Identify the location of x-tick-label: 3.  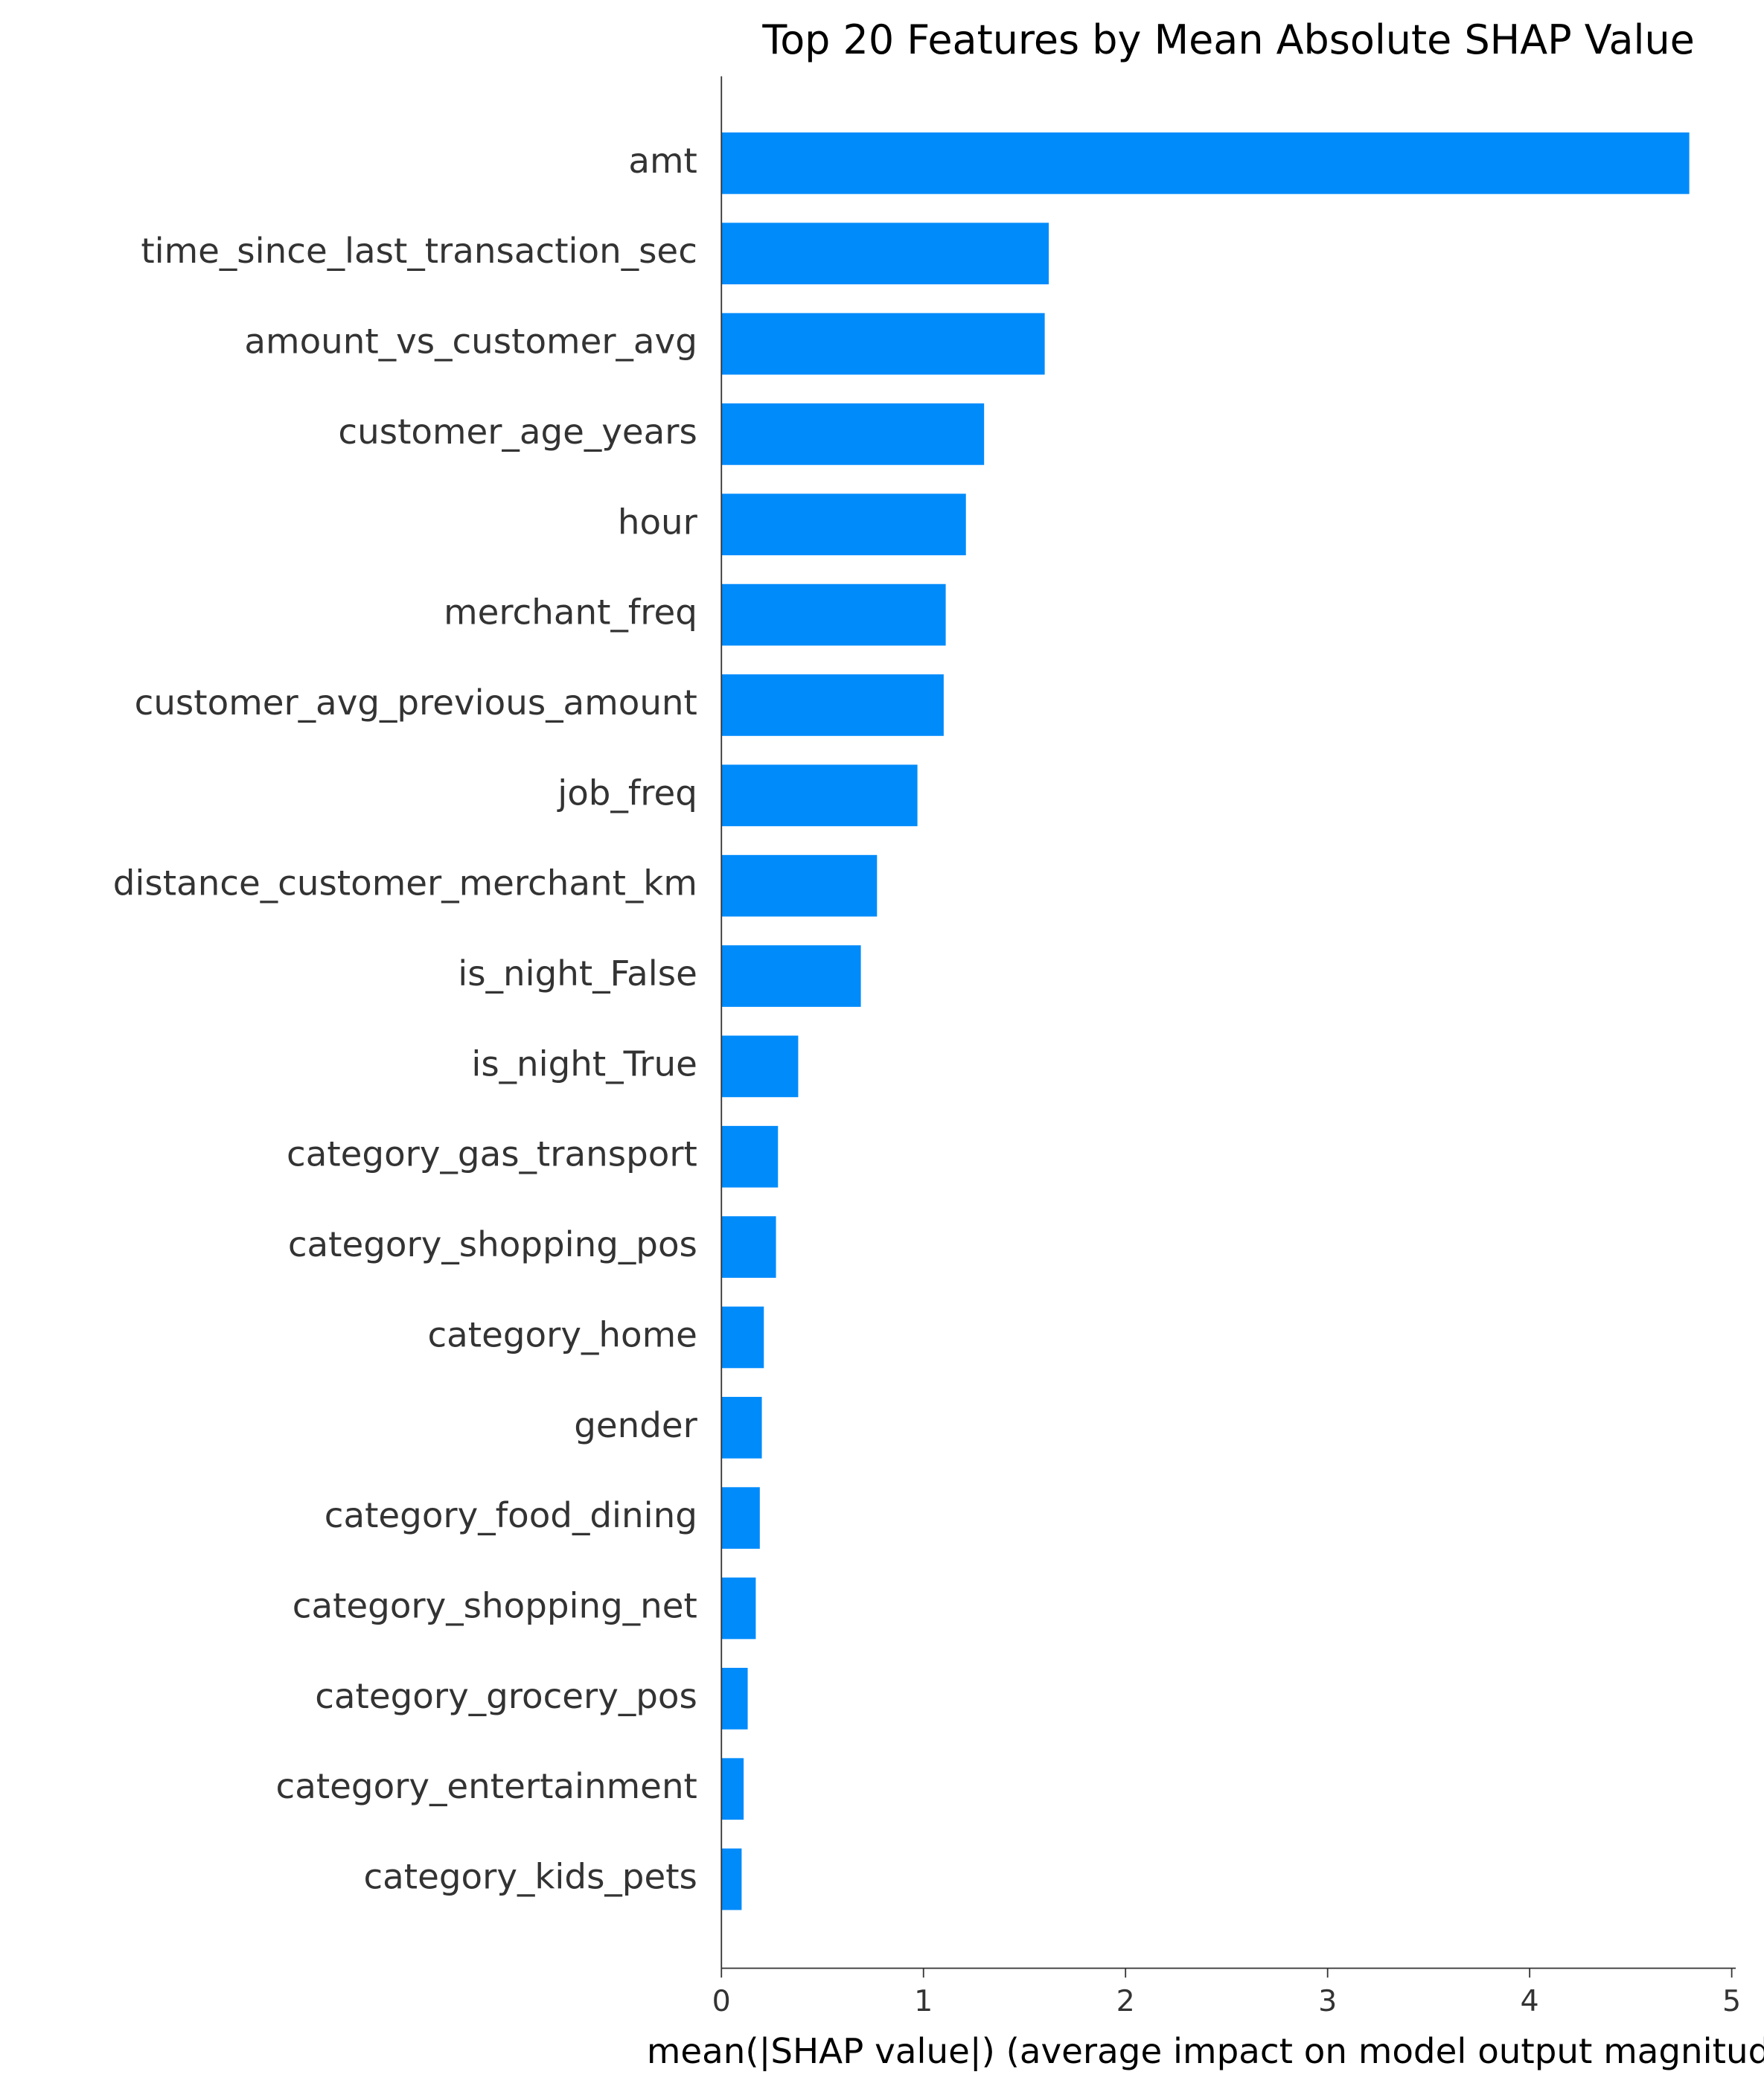
(1327, 2001).